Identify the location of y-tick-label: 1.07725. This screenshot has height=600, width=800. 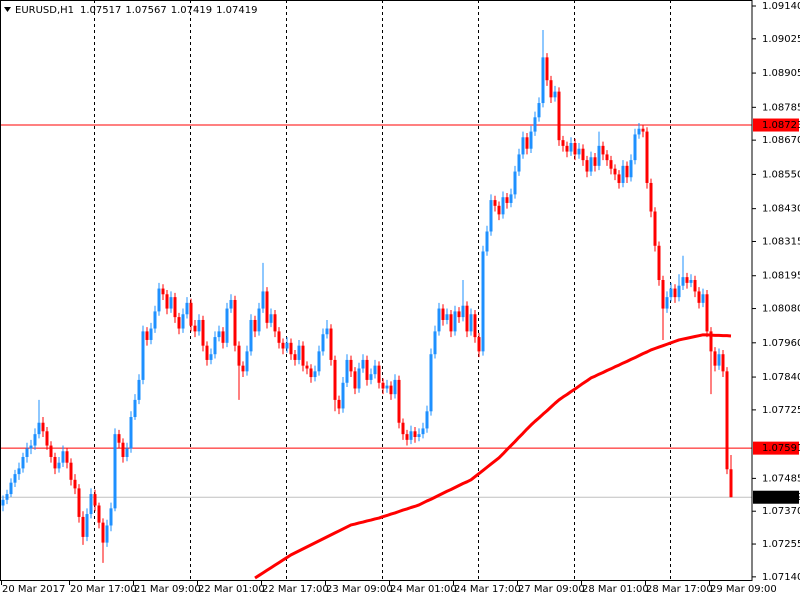
(781, 410).